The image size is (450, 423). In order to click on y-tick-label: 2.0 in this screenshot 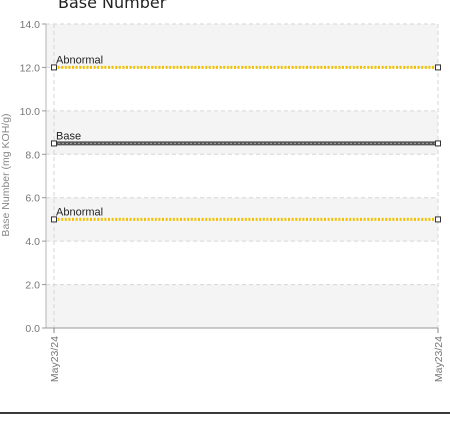, I will do `click(32, 286)`.